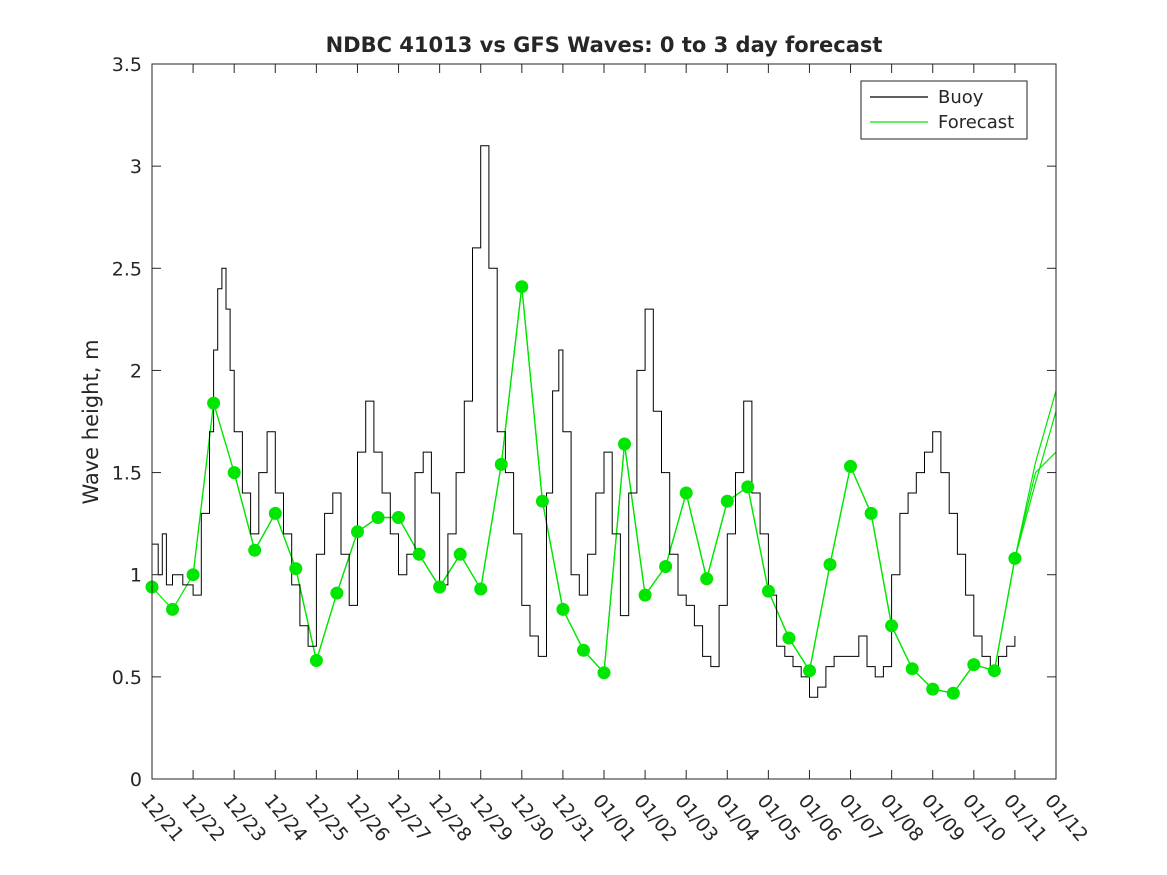  Describe the element at coordinates (136, 167) in the screenshot. I see `y-tick-label: 3` at that location.